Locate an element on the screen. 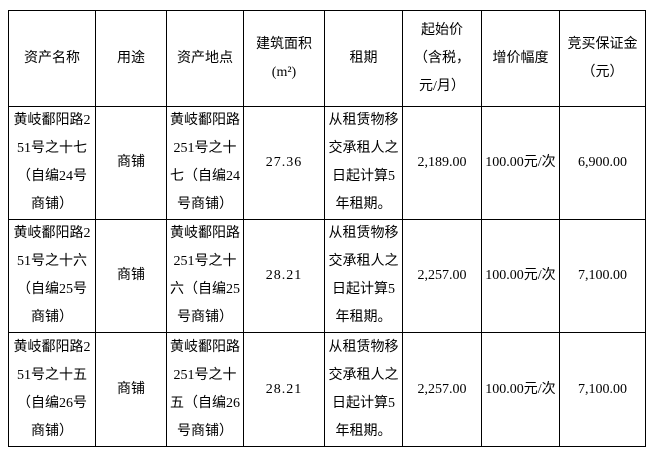 The image size is (652, 453). cell-asset-name: 黄岐鄱阳路251号之十六（自编25号商铺） is located at coordinates (52, 276).